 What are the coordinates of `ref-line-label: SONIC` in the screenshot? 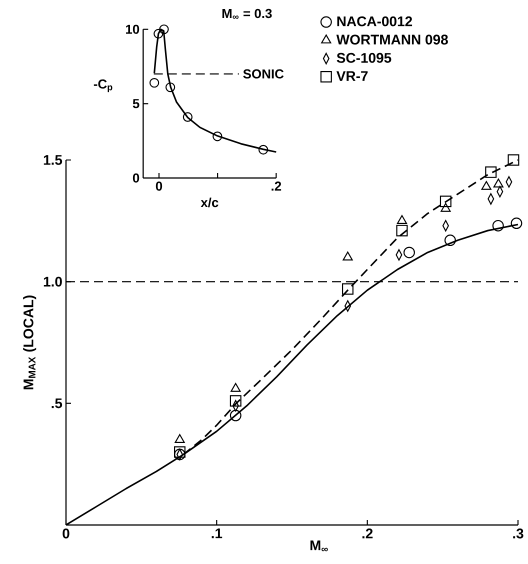 It's located at (263, 74).